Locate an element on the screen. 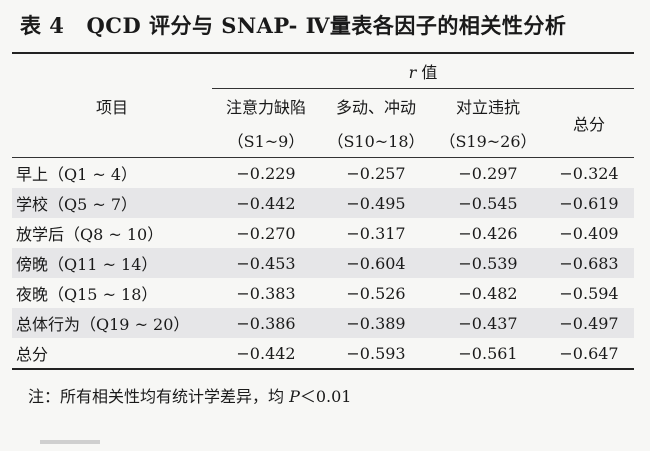 This screenshot has height=451, width=650. cell: −0.386 is located at coordinates (266, 323).